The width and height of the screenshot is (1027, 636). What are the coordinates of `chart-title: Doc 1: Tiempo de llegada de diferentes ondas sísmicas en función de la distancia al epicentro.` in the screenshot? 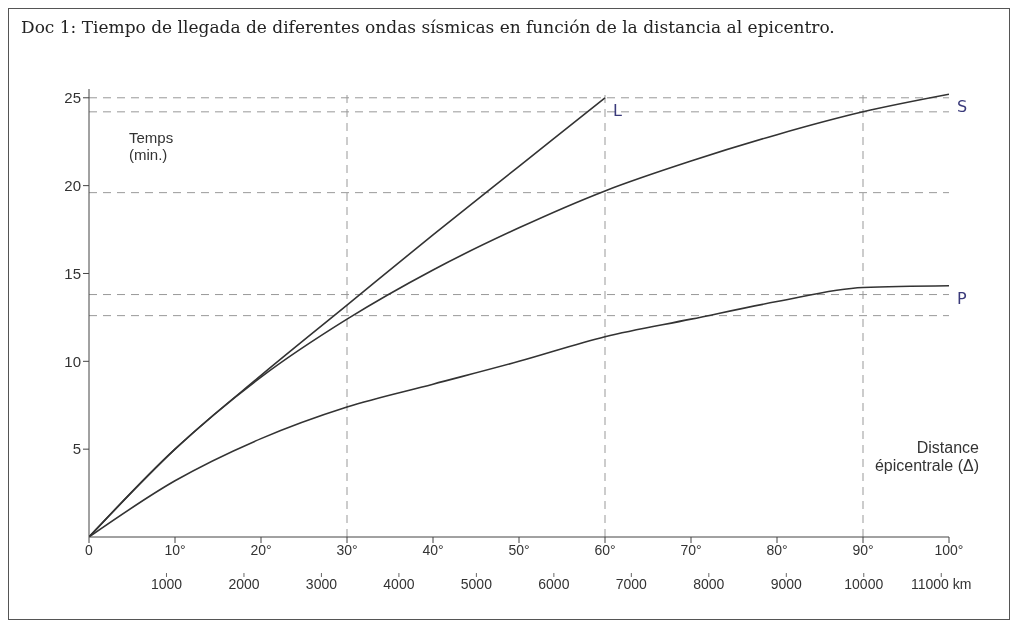 It's located at (428, 27).